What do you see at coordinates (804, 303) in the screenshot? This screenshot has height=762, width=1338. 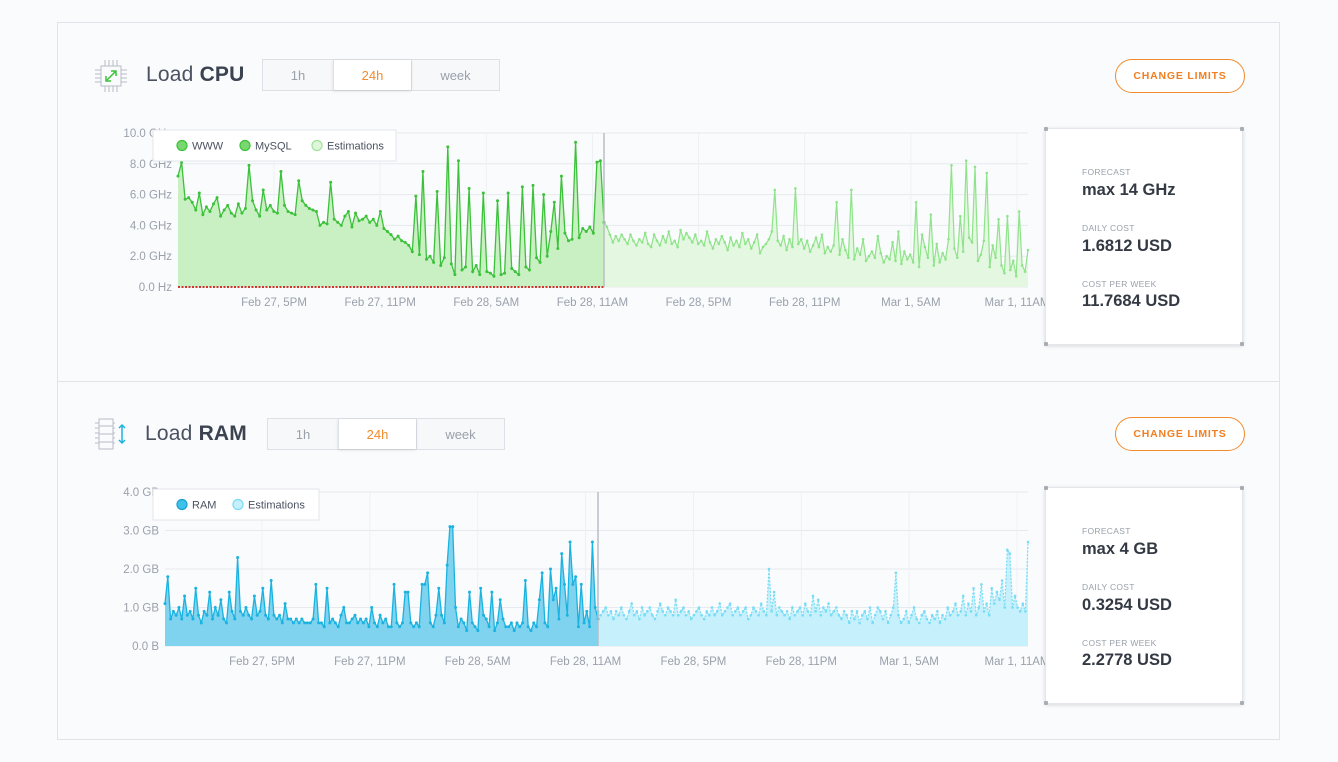 I see `x-tick-label: Feb 28, 11PM` at bounding box center [804, 303].